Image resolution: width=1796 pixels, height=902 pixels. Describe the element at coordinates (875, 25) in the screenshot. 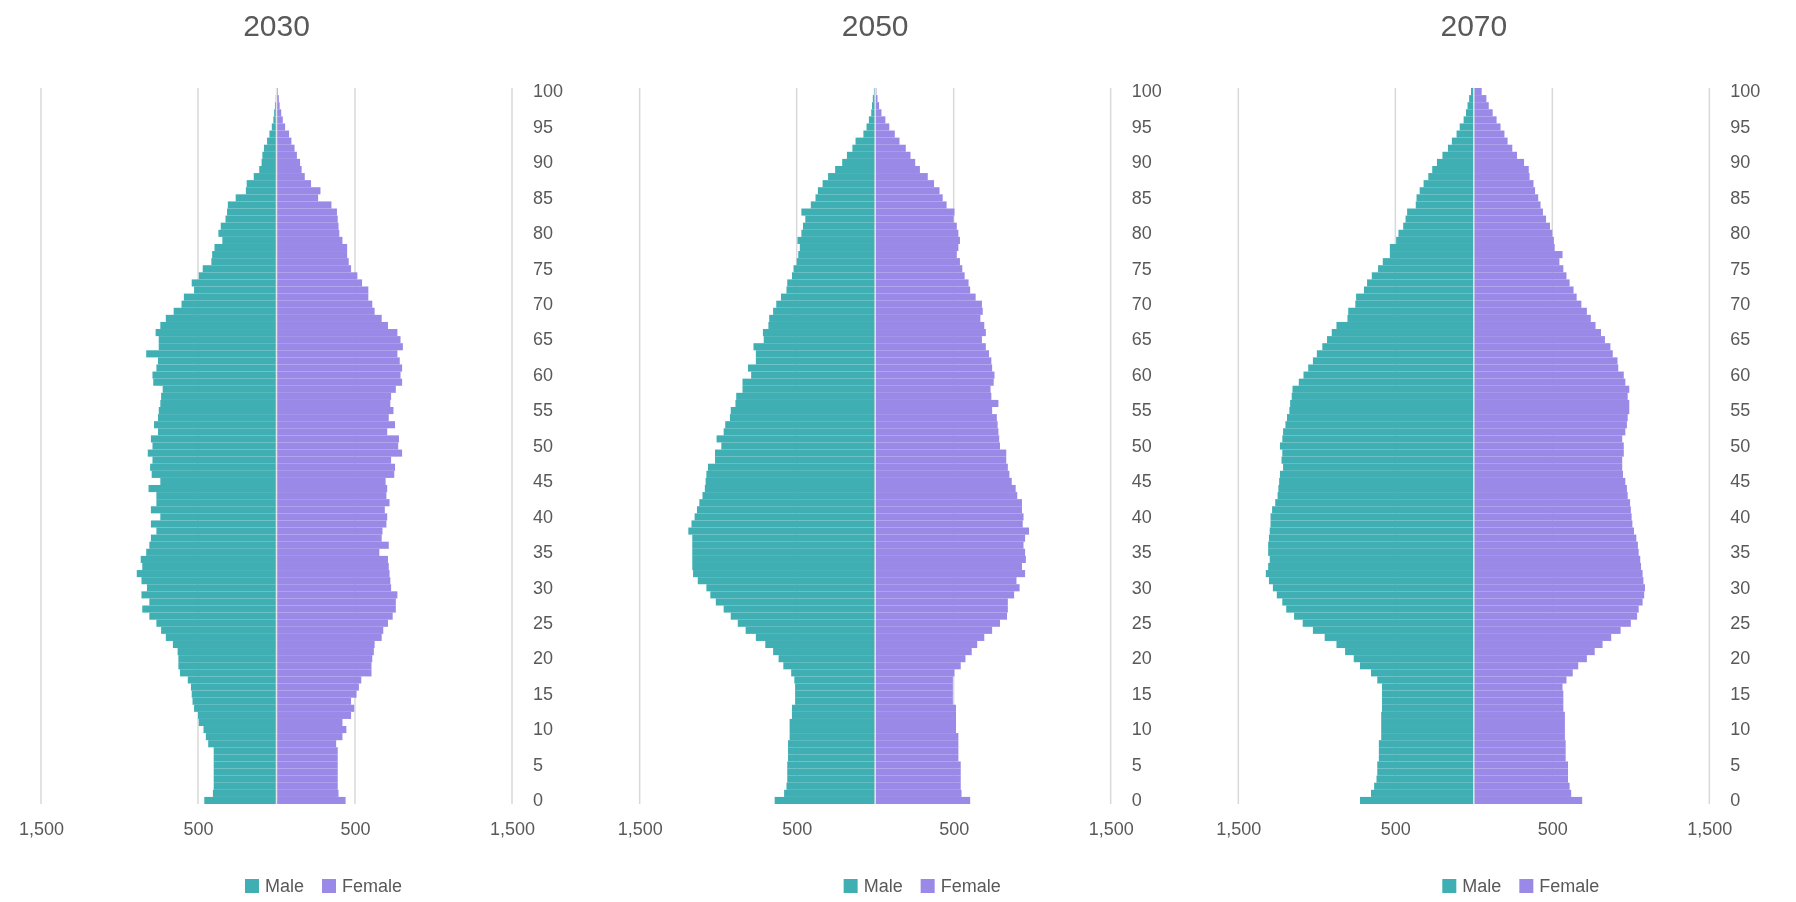

I see `chart-title: 2050` at that location.